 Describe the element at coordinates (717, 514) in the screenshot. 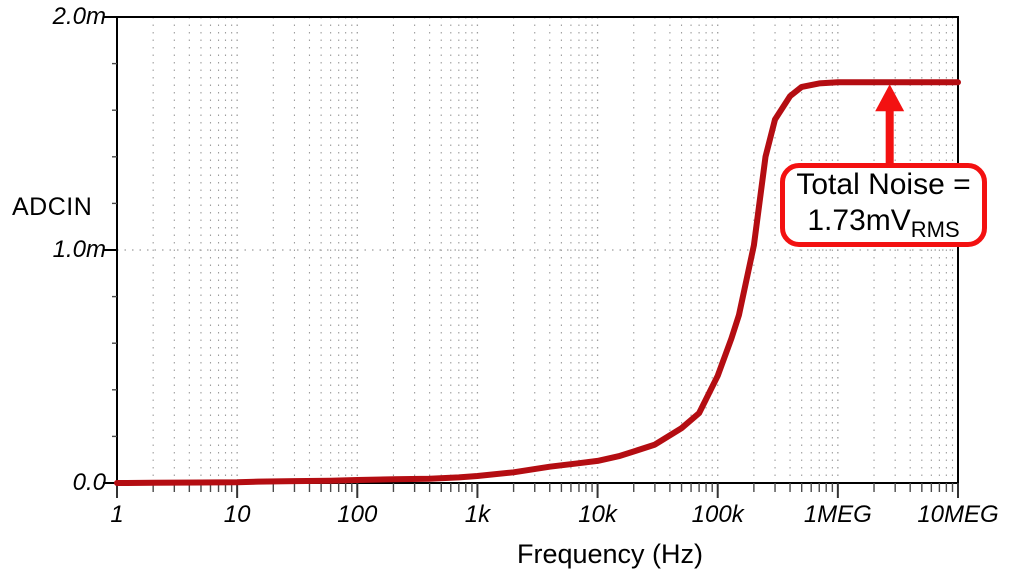

I see `x-tick-label: 100k` at that location.